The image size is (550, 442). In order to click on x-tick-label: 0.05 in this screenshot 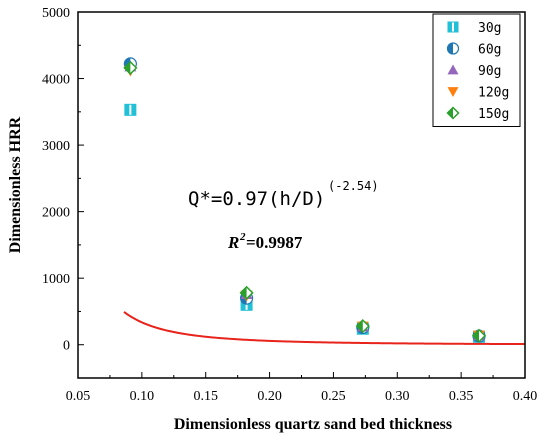, I will do `click(78, 396)`.